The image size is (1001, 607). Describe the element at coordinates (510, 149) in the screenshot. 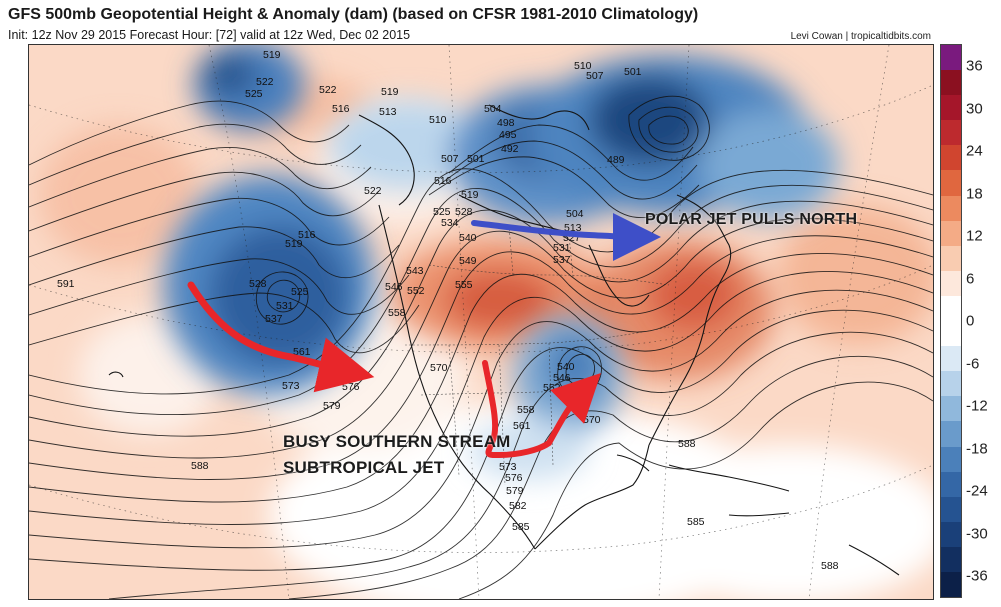

I see `contour-label: 492` at that location.